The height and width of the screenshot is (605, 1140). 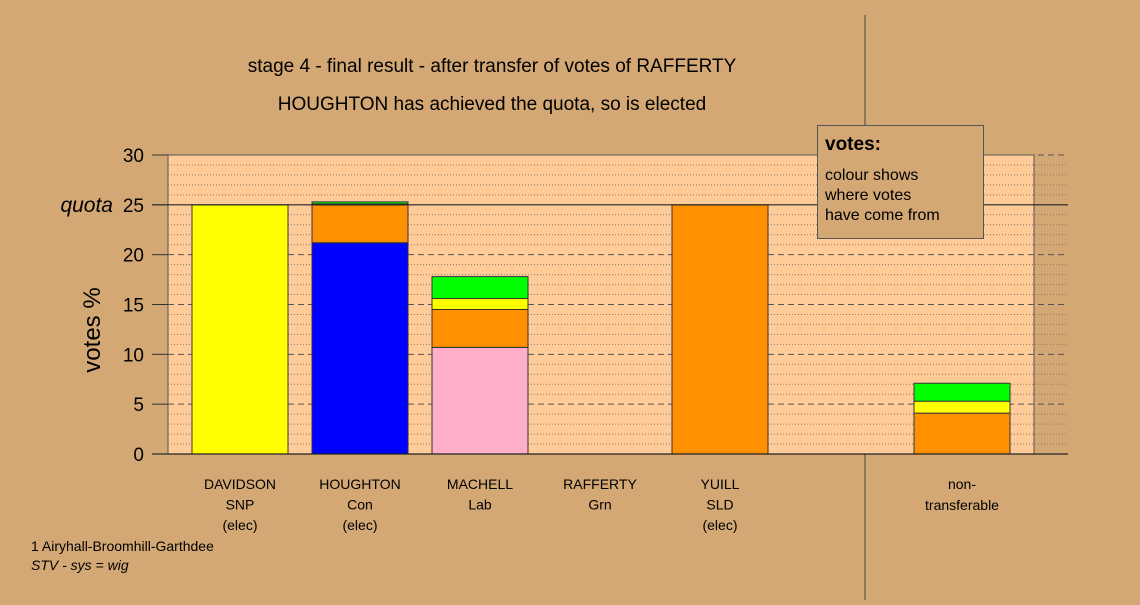 What do you see at coordinates (138, 405) in the screenshot?
I see `y-tick-label: 5` at bounding box center [138, 405].